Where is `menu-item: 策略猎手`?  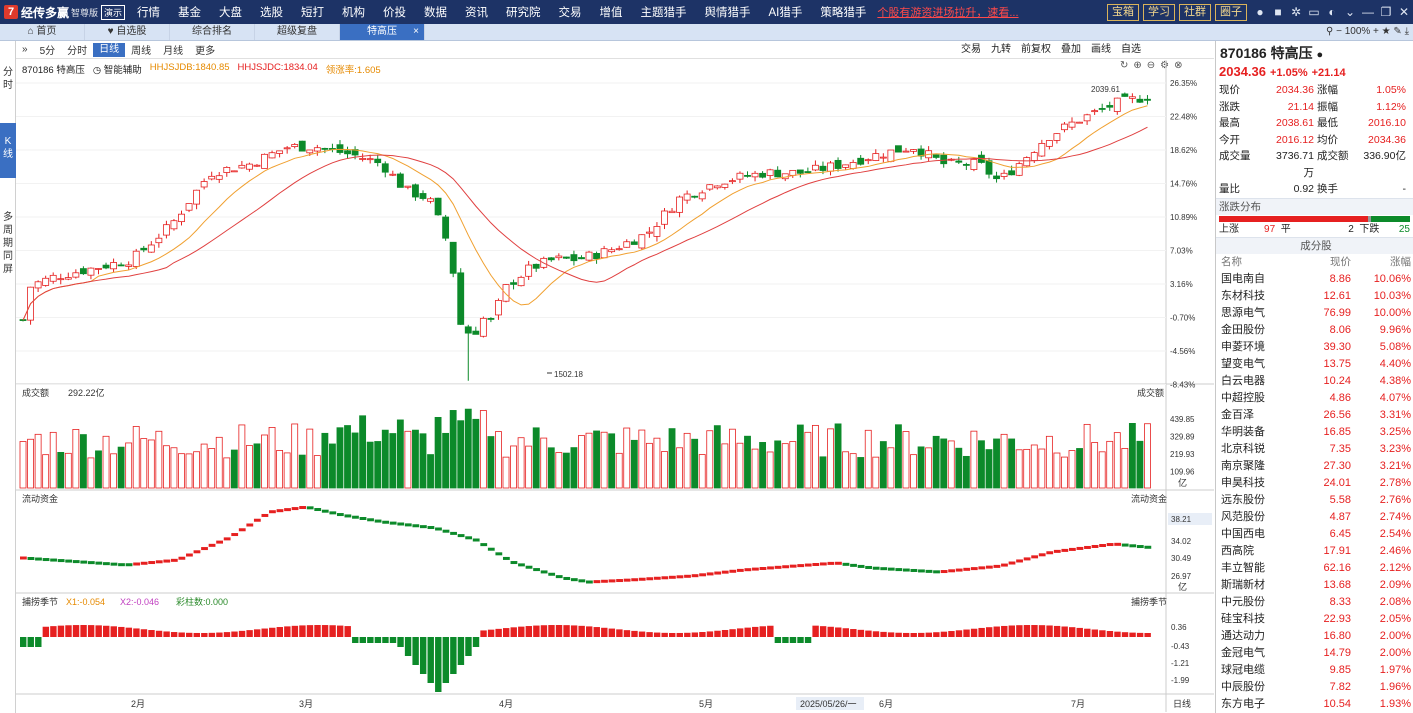 menu-item: 策略猎手 is located at coordinates (843, 13).